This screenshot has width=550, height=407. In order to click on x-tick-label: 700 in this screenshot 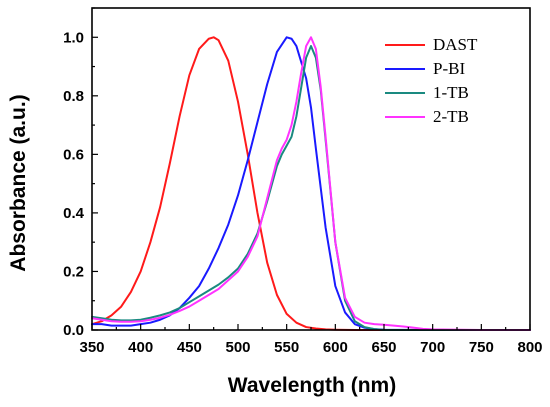, I will do `click(432, 347)`.